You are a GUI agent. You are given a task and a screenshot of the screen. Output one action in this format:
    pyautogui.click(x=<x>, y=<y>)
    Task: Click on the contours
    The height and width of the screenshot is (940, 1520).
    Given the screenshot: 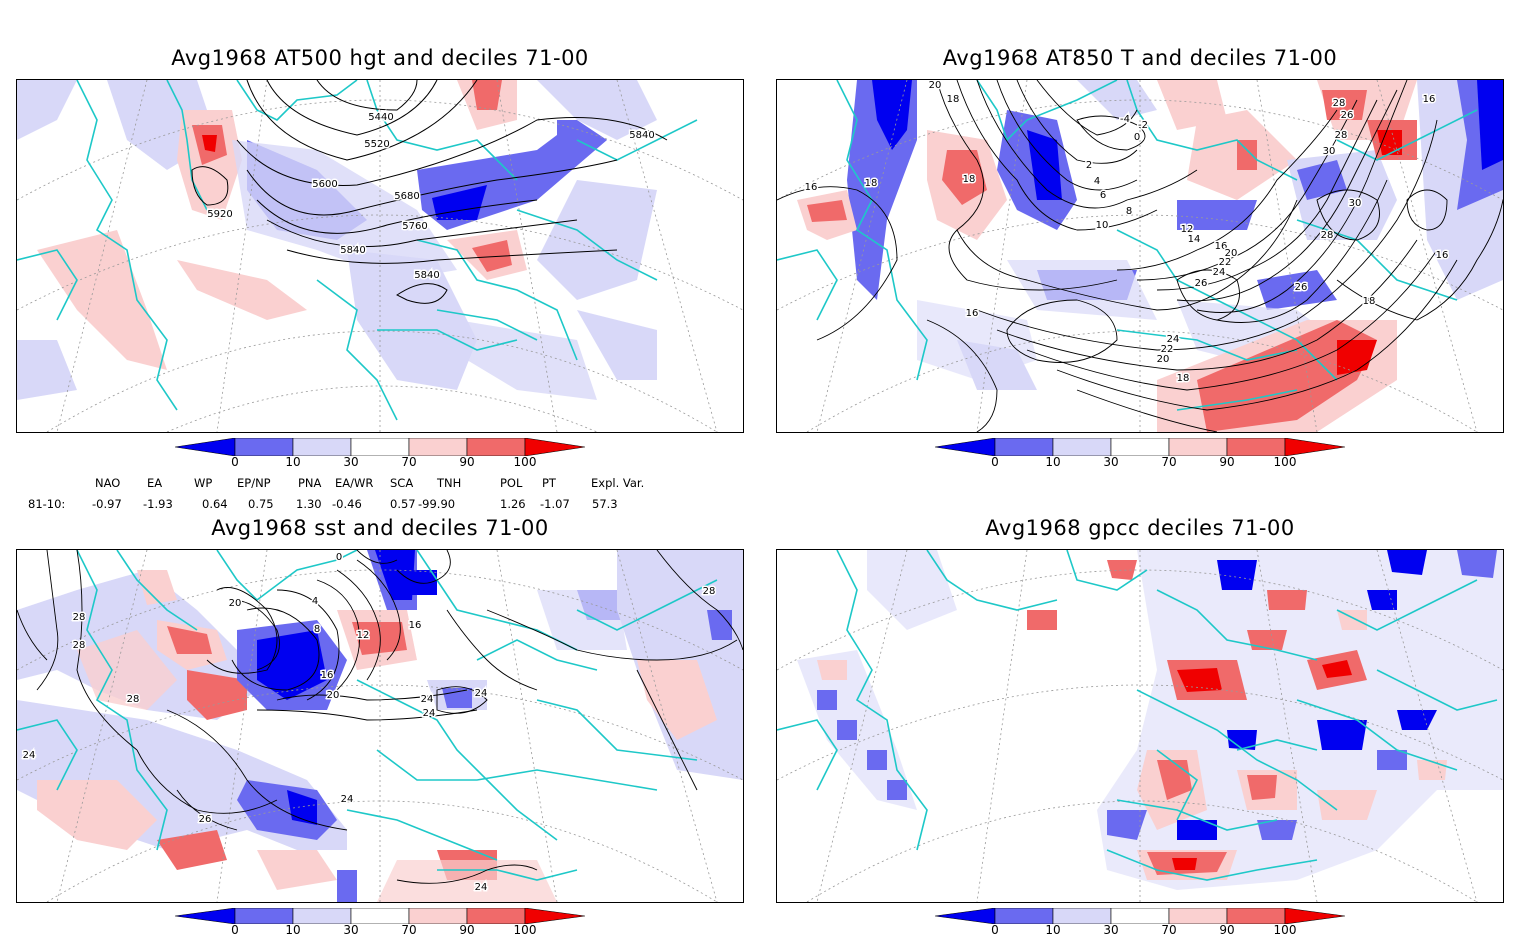 What is the action you would take?
    pyautogui.click(x=429, y=192)
    